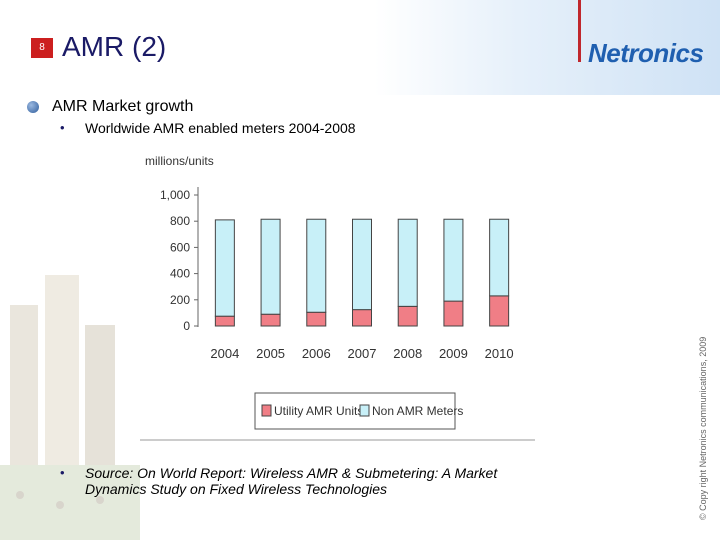 This screenshot has height=540, width=720. What do you see at coordinates (407, 353) in the screenshot?
I see `x-tick-label: 2008` at bounding box center [407, 353].